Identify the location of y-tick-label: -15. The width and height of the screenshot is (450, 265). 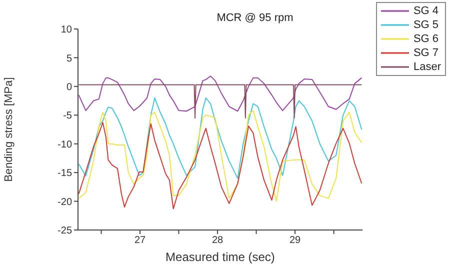
(65, 174).